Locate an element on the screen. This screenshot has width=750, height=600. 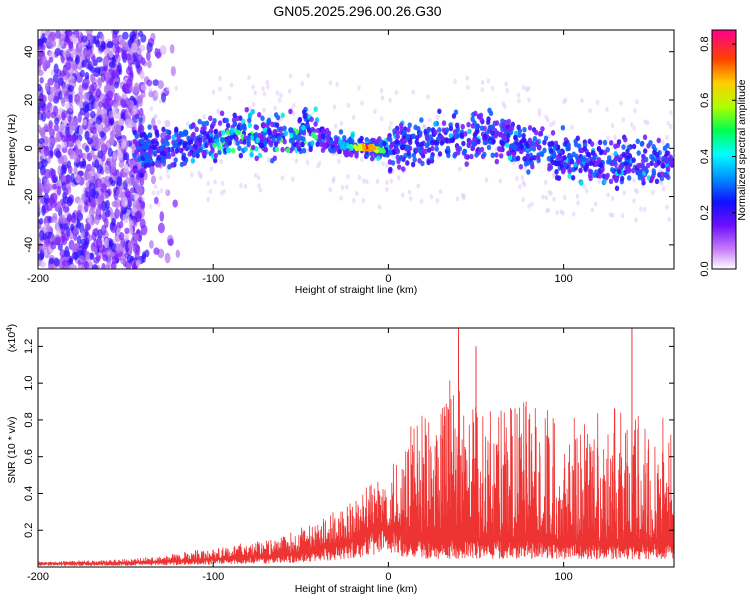
top-ylabel: Frequency (Hz) is located at coordinates (12, 150).